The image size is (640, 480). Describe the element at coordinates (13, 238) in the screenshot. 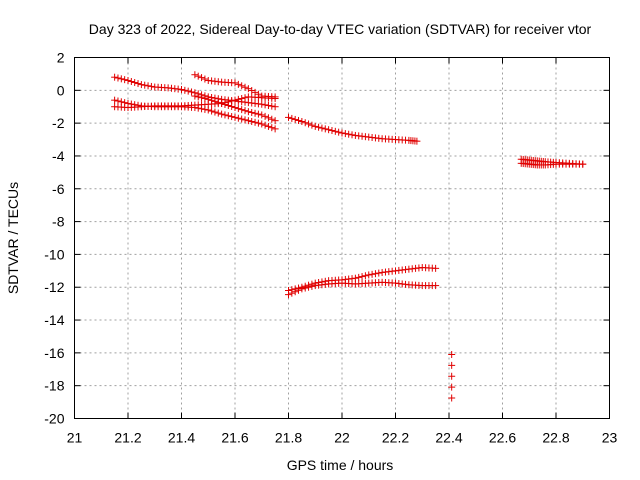

I see `y-axis-label: SDTVAR / TECUs` at that location.